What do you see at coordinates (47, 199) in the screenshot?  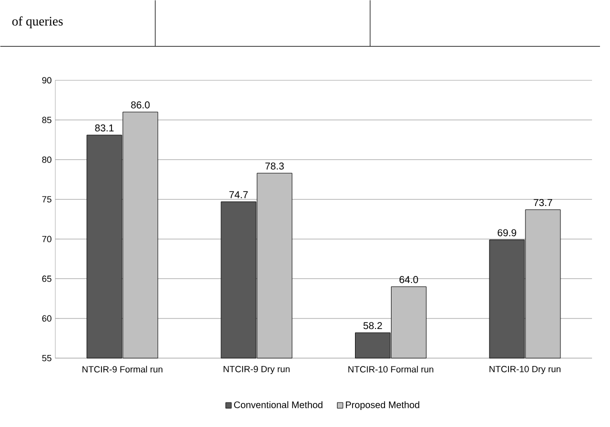 I see `y-tick-label: 75` at bounding box center [47, 199].